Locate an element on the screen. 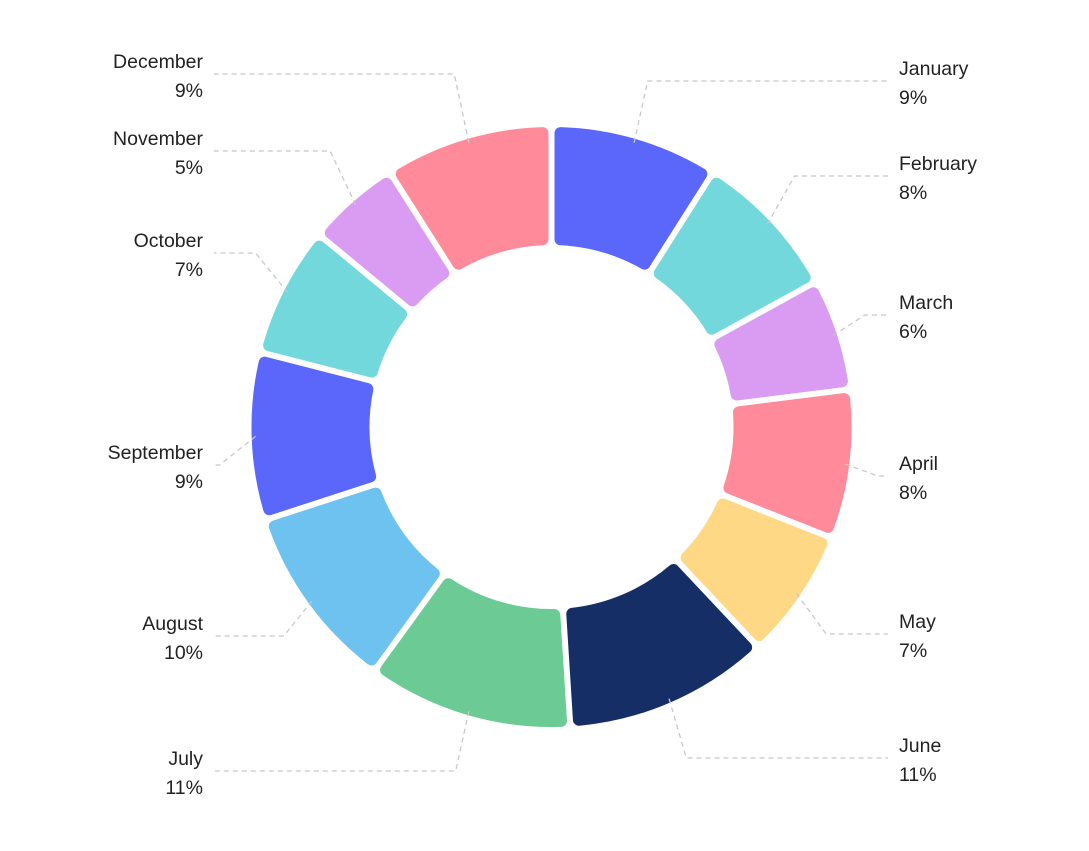 This screenshot has width=1089, height=851. donut-slice-february is located at coordinates (732, 256).